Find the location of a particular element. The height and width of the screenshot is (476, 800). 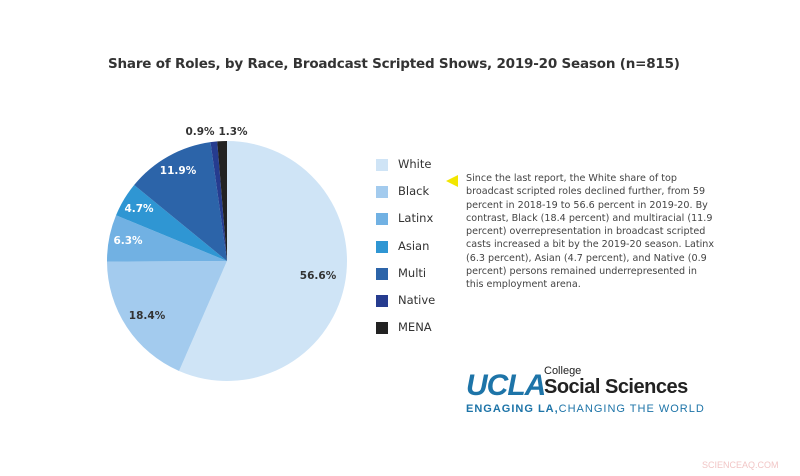

watermark: SCIENCEAQ.COM is located at coordinates (740, 465).